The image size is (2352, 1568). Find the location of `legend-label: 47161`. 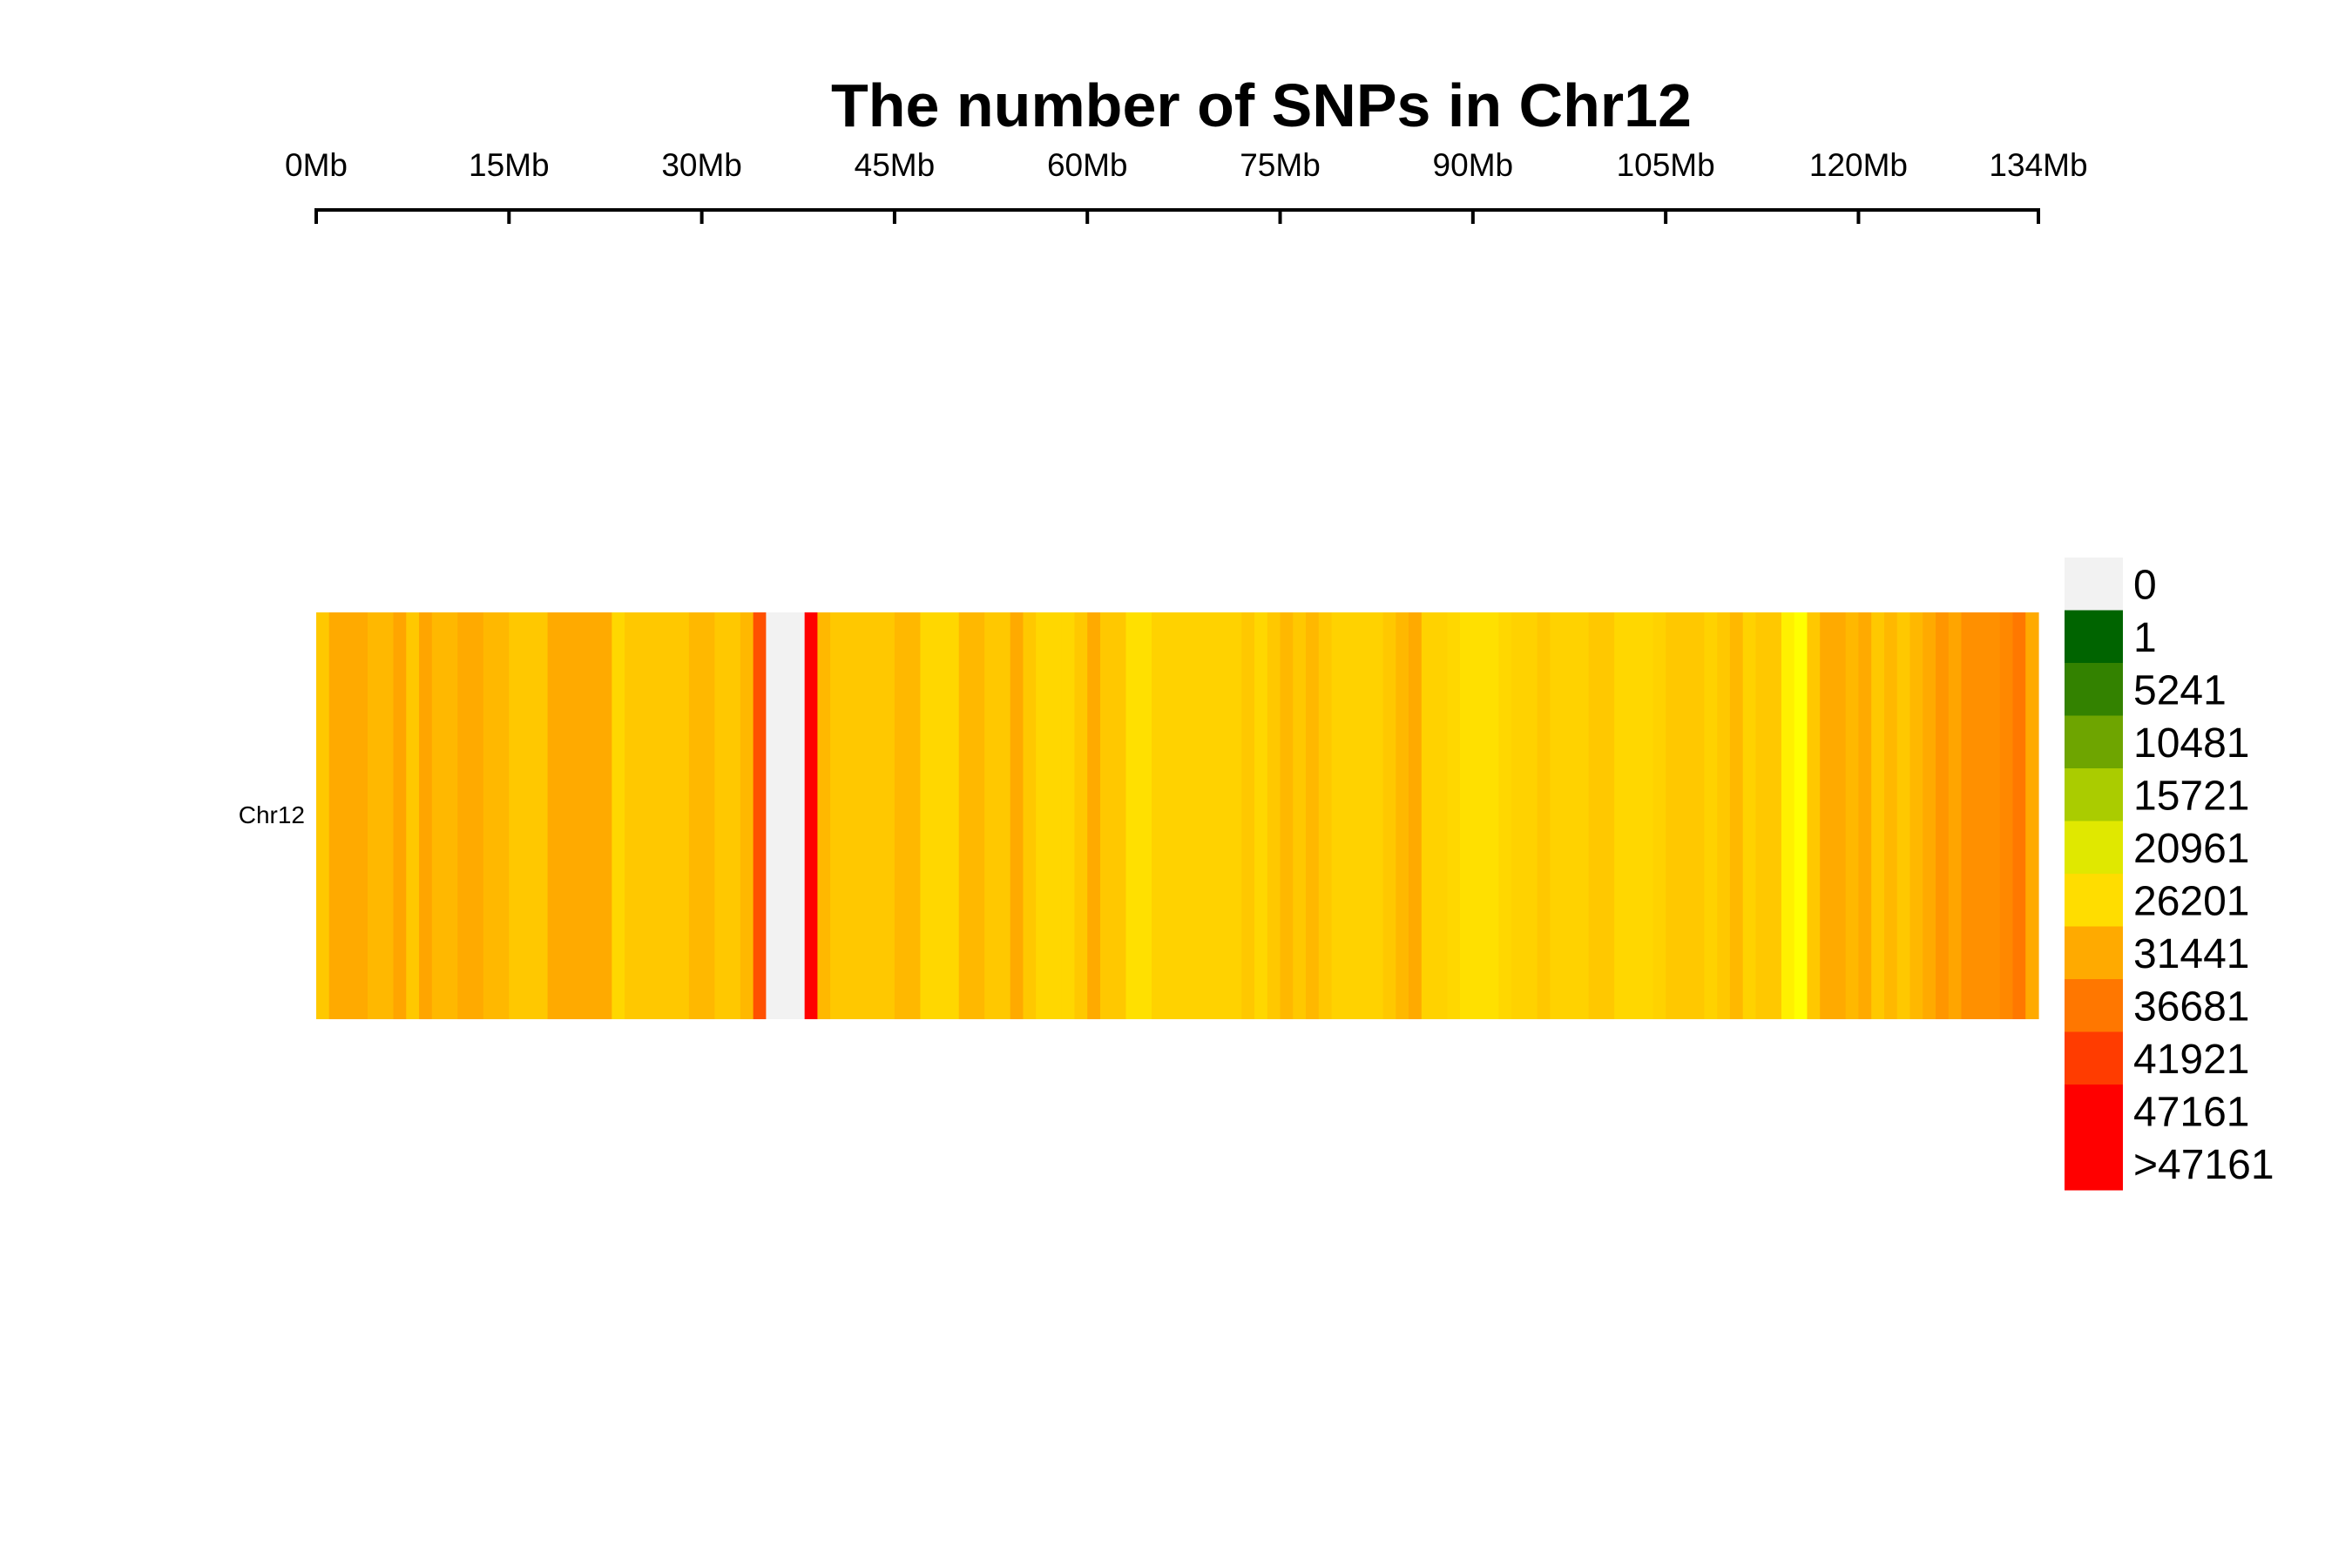

legend-label: 47161 is located at coordinates (2191, 1112).